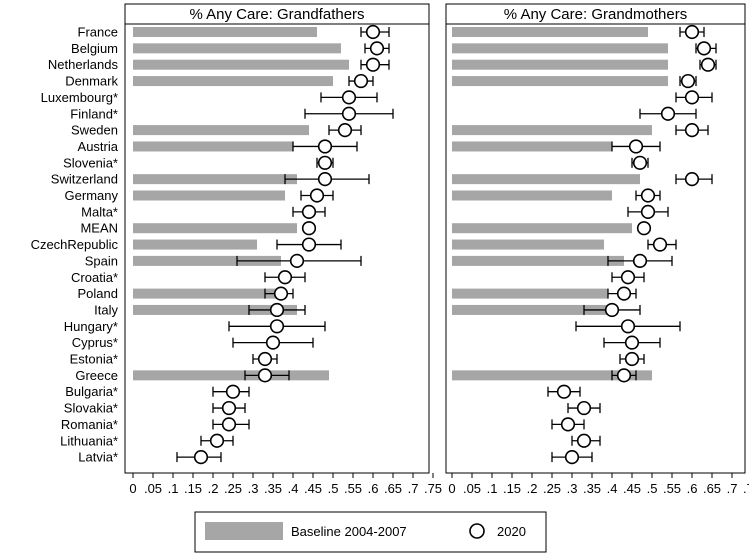 The height and width of the screenshot is (558, 749). I want to click on x-tick-label: .05, so click(472, 488).